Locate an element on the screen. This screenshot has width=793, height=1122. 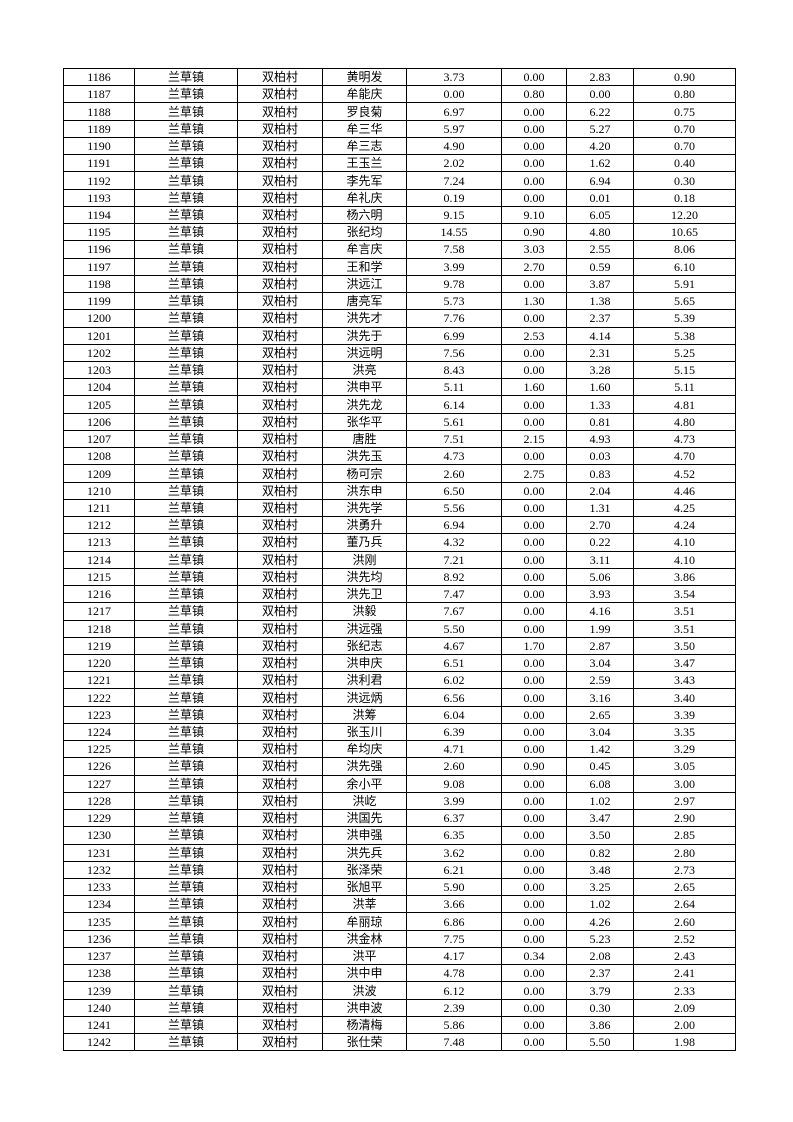
cell-value-2: 0.90 is located at coordinates (534, 766).